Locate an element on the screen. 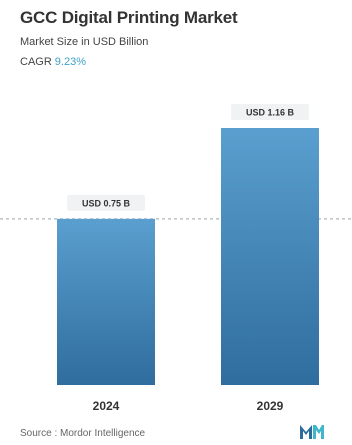  data-label-box-2029 is located at coordinates (270, 112).